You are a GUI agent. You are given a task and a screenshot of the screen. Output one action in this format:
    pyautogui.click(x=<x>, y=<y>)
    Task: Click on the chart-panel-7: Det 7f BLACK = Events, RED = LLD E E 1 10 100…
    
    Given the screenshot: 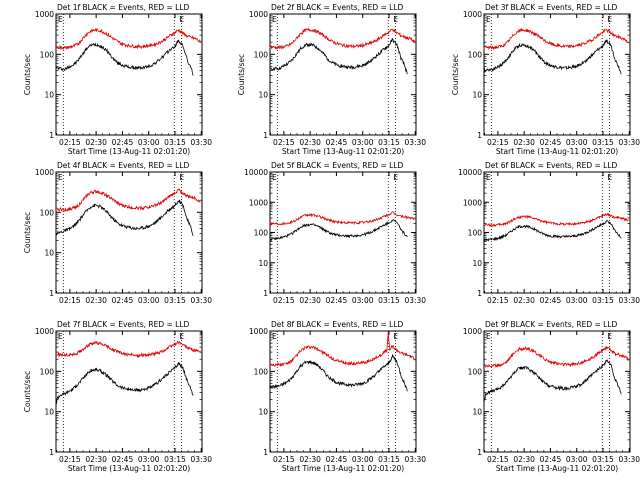 What is the action you would take?
    pyautogui.click(x=117, y=396)
    